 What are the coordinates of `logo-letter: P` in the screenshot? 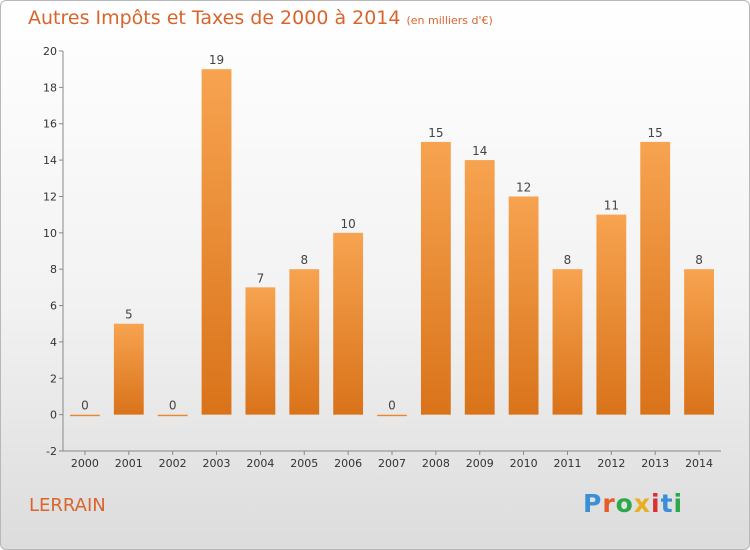 It's located at (593, 503).